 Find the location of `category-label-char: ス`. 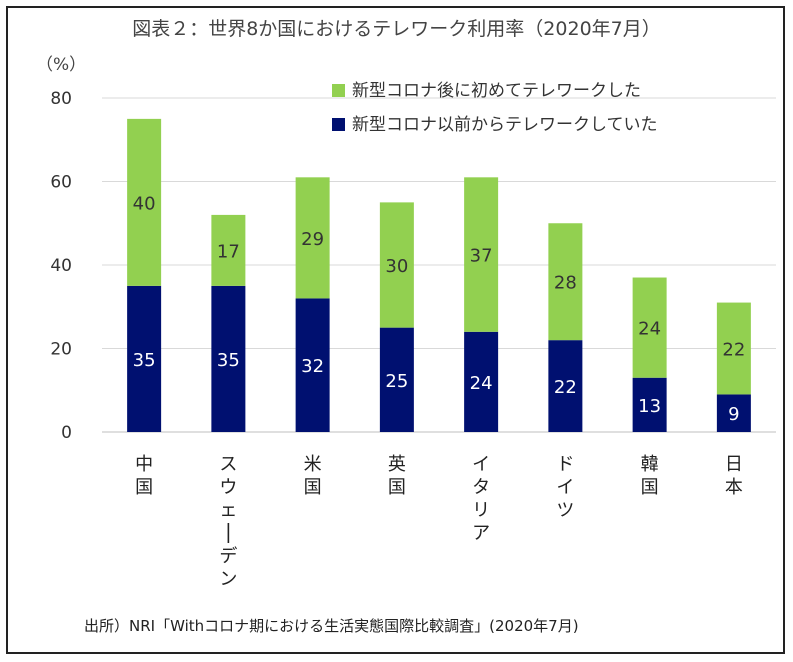

category-label-char: ス is located at coordinates (228, 464).